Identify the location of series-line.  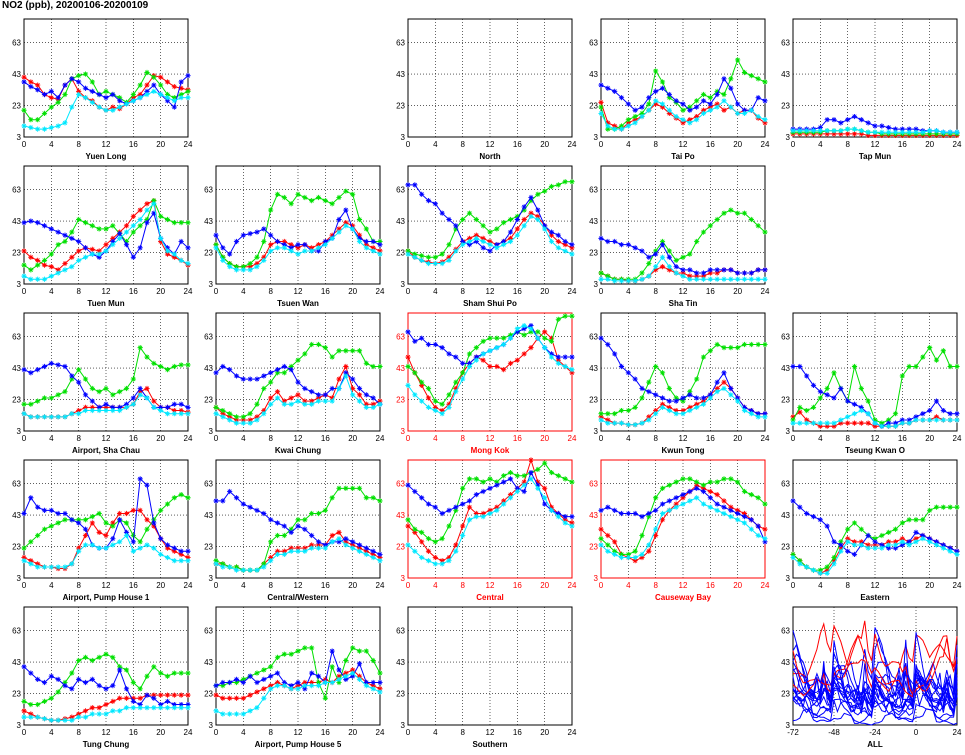
(106, 375).